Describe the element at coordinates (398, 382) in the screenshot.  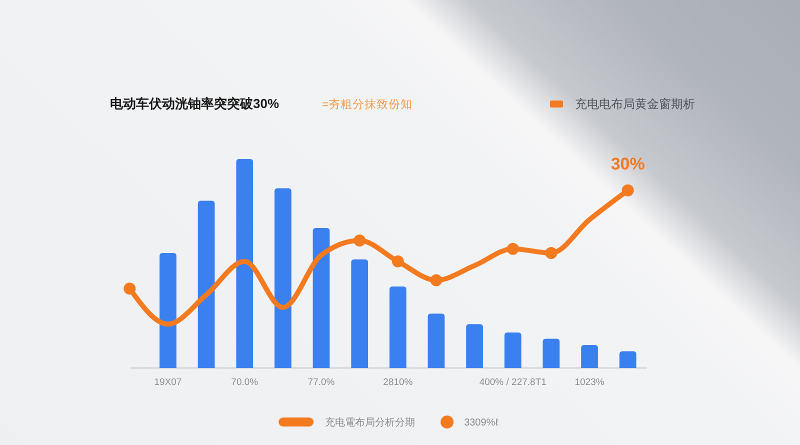
I see `x-tick-label: 2810%` at that location.